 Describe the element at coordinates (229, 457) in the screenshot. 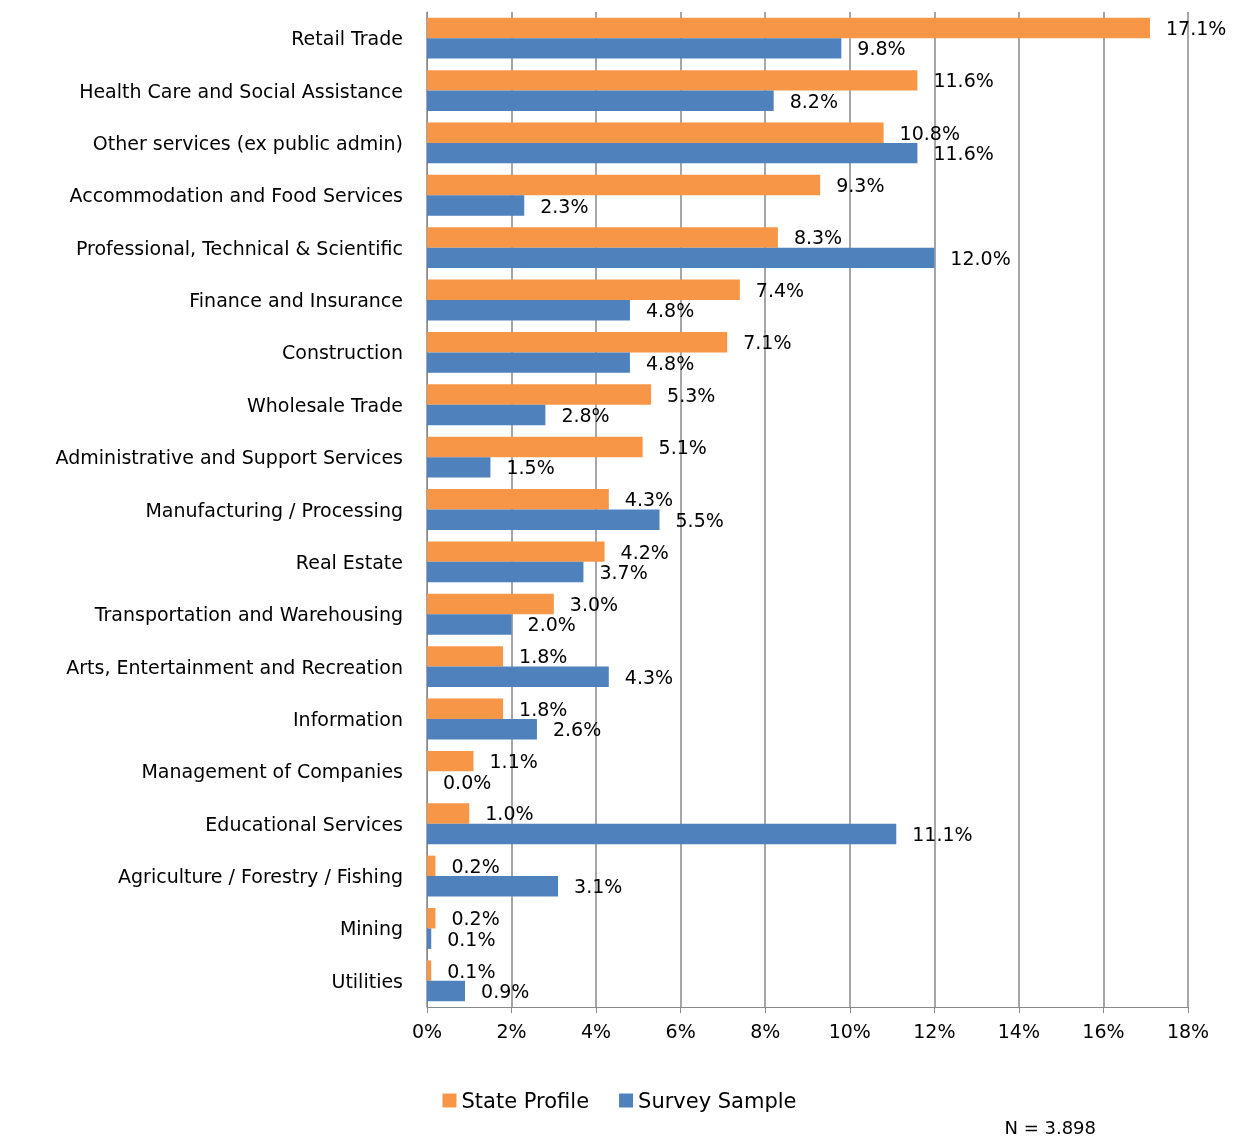

I see `y-tick-label: Administrative and Support Services` at that location.